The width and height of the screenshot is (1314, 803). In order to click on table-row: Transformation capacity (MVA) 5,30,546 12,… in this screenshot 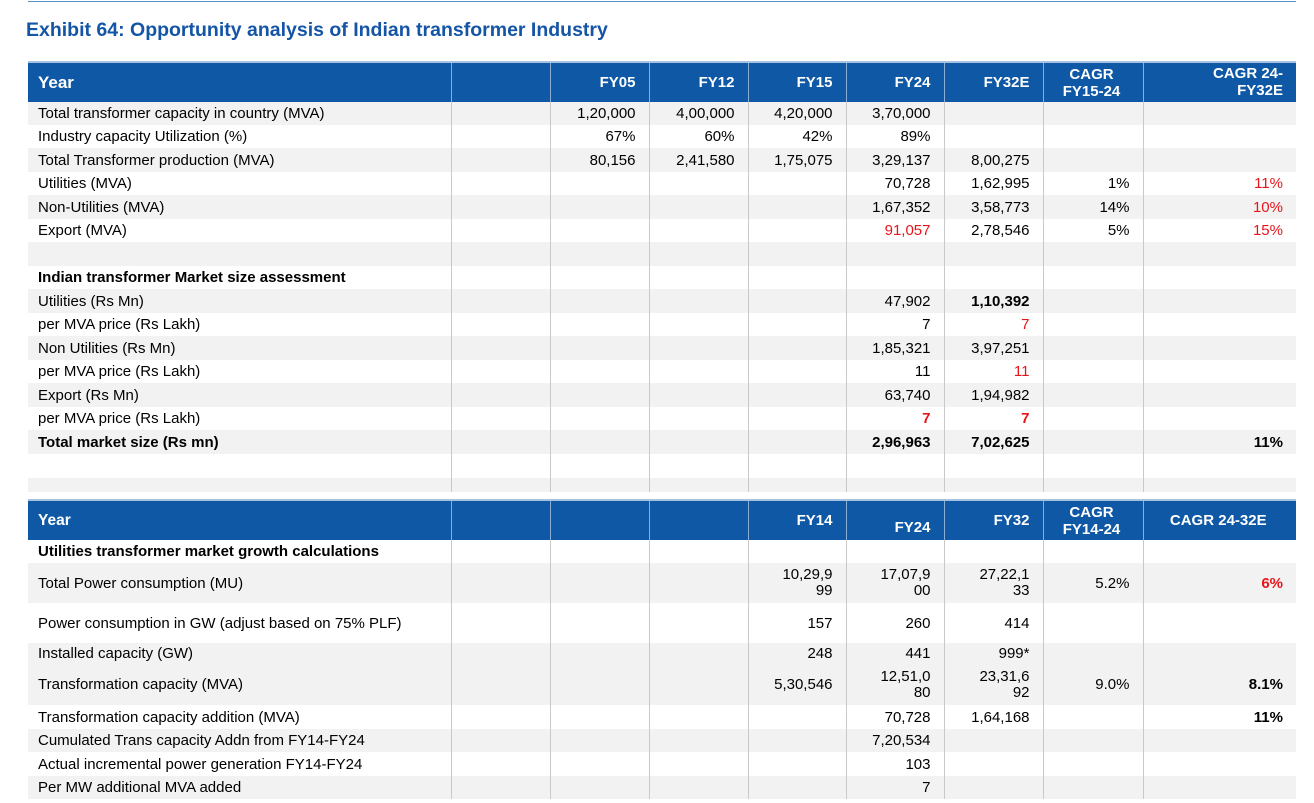, I will do `click(662, 684)`.